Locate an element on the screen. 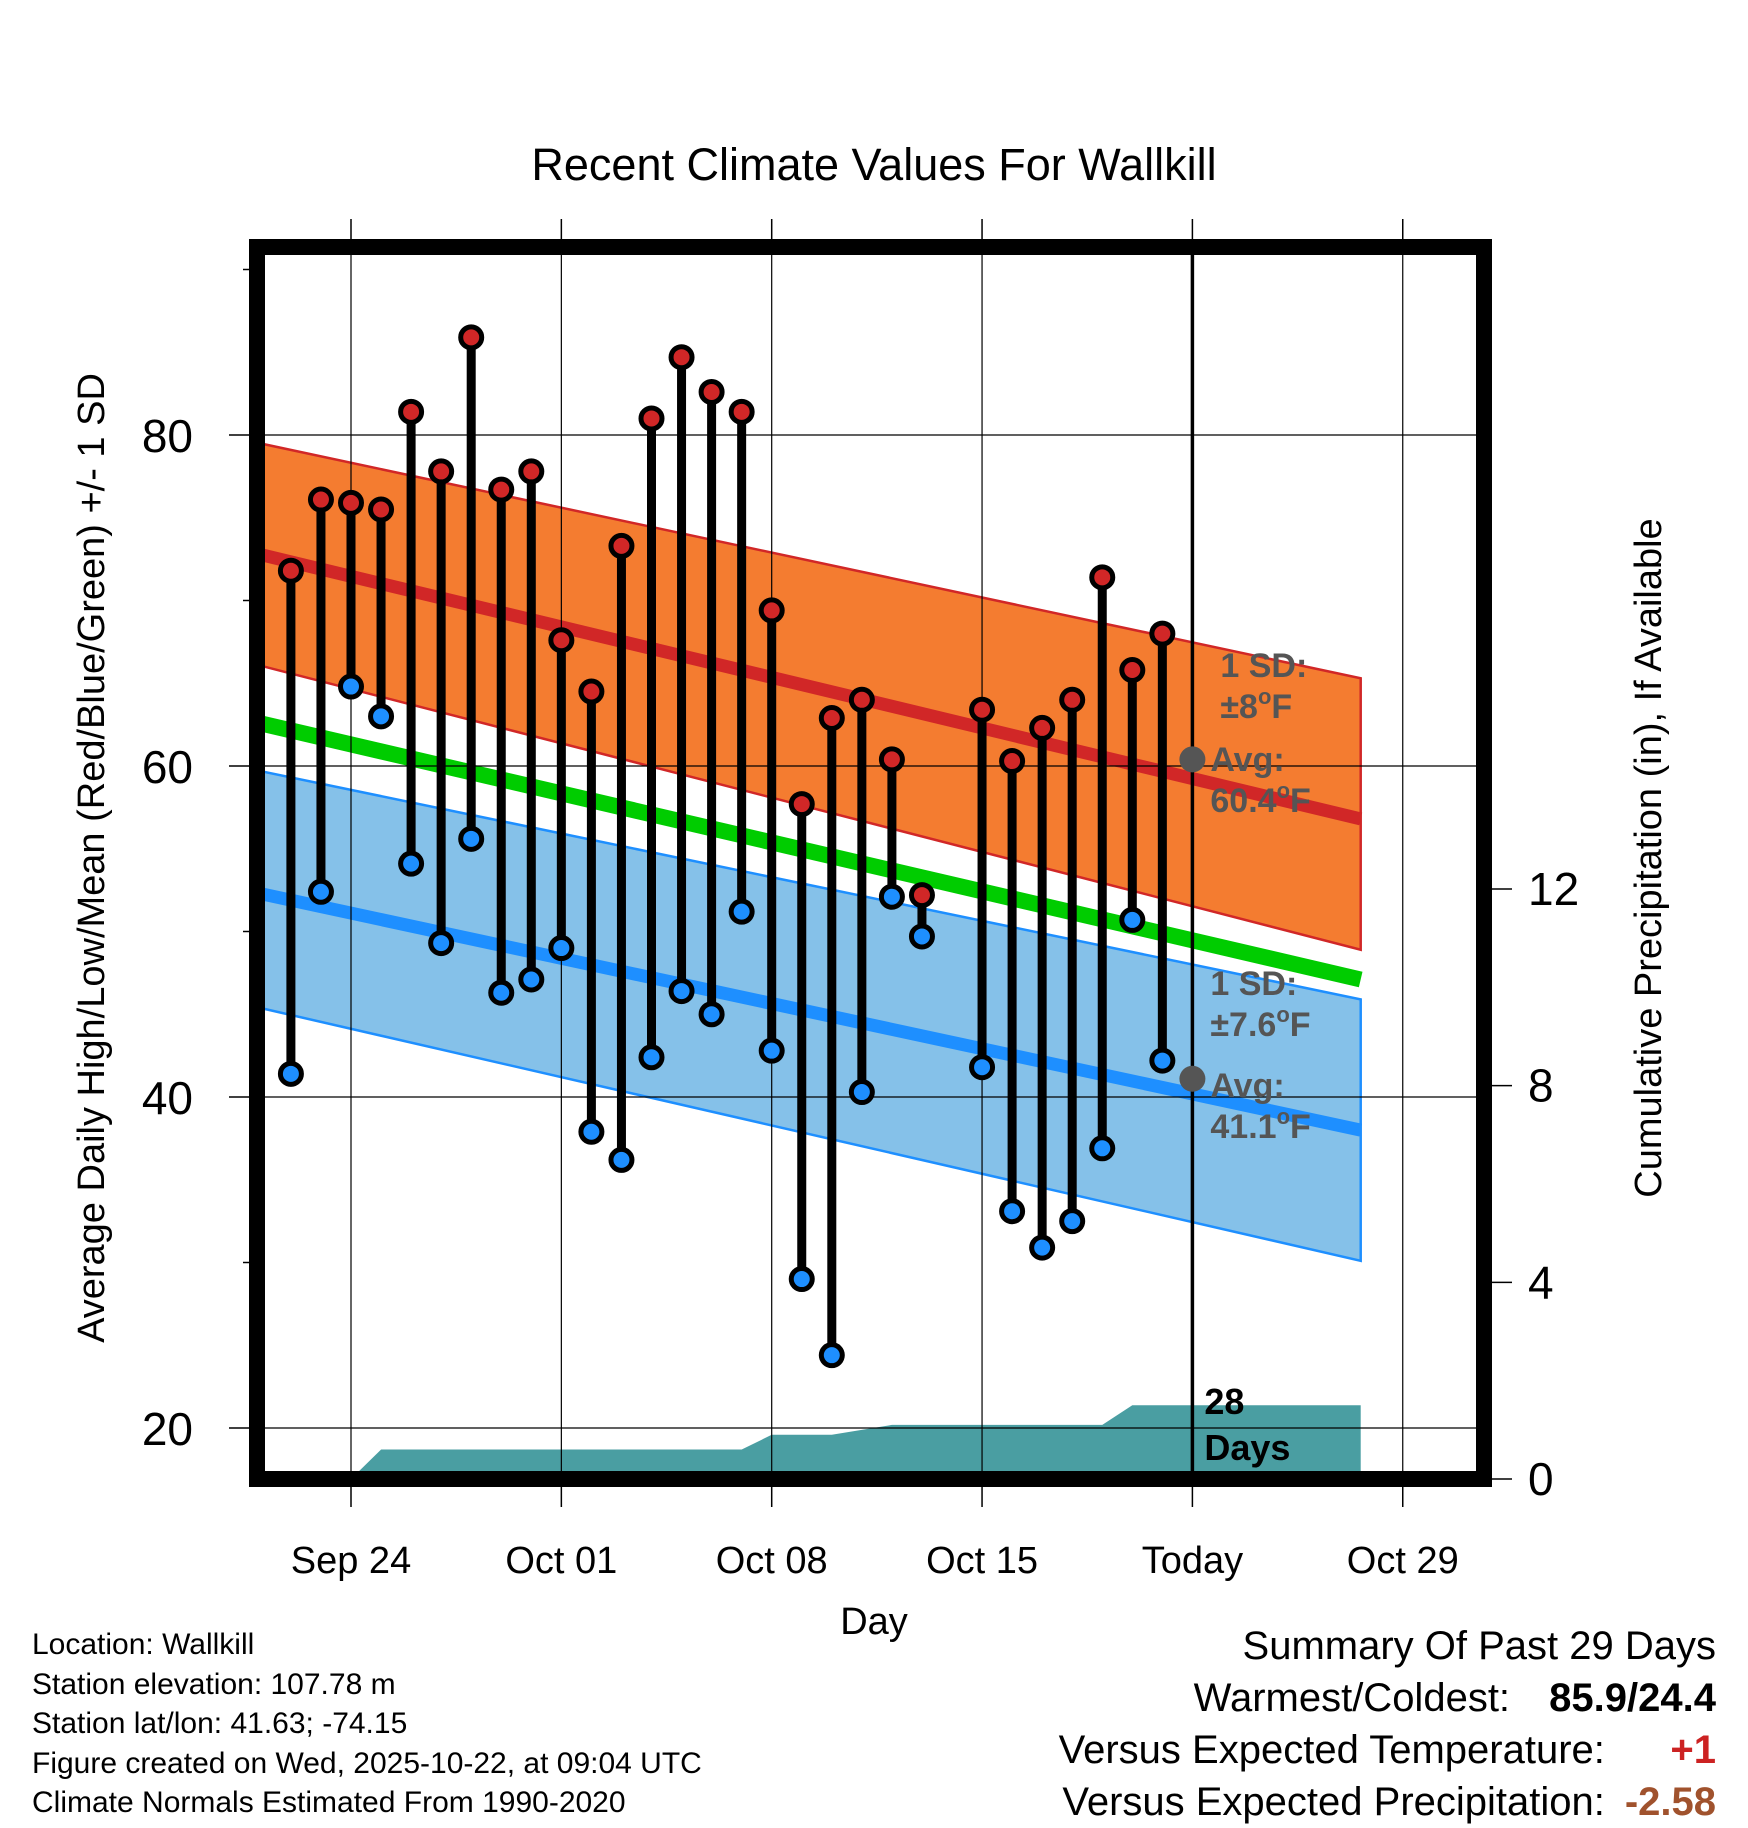 The height and width of the screenshot is (1828, 1748). high-avg-marker is located at coordinates (1192, 759).